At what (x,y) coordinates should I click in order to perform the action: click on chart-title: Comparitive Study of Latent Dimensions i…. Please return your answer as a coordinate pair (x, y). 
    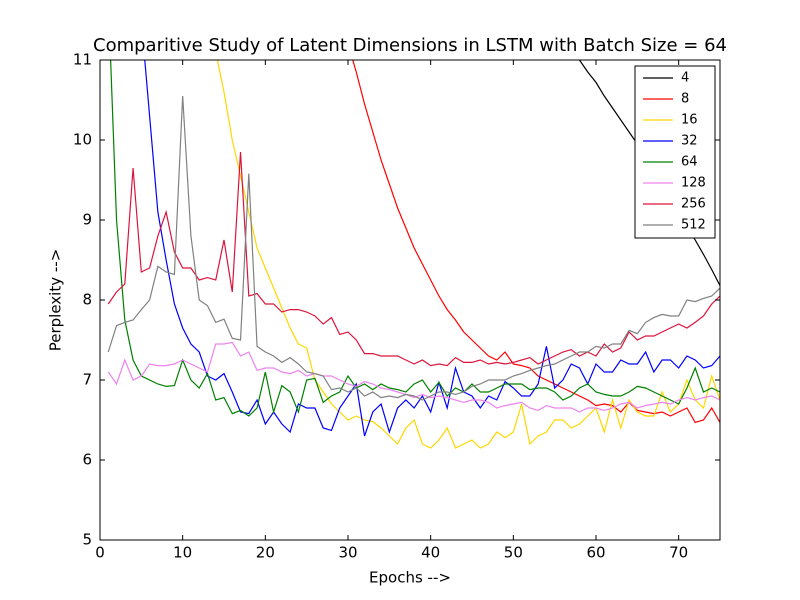
    Looking at the image, I should click on (410, 45).